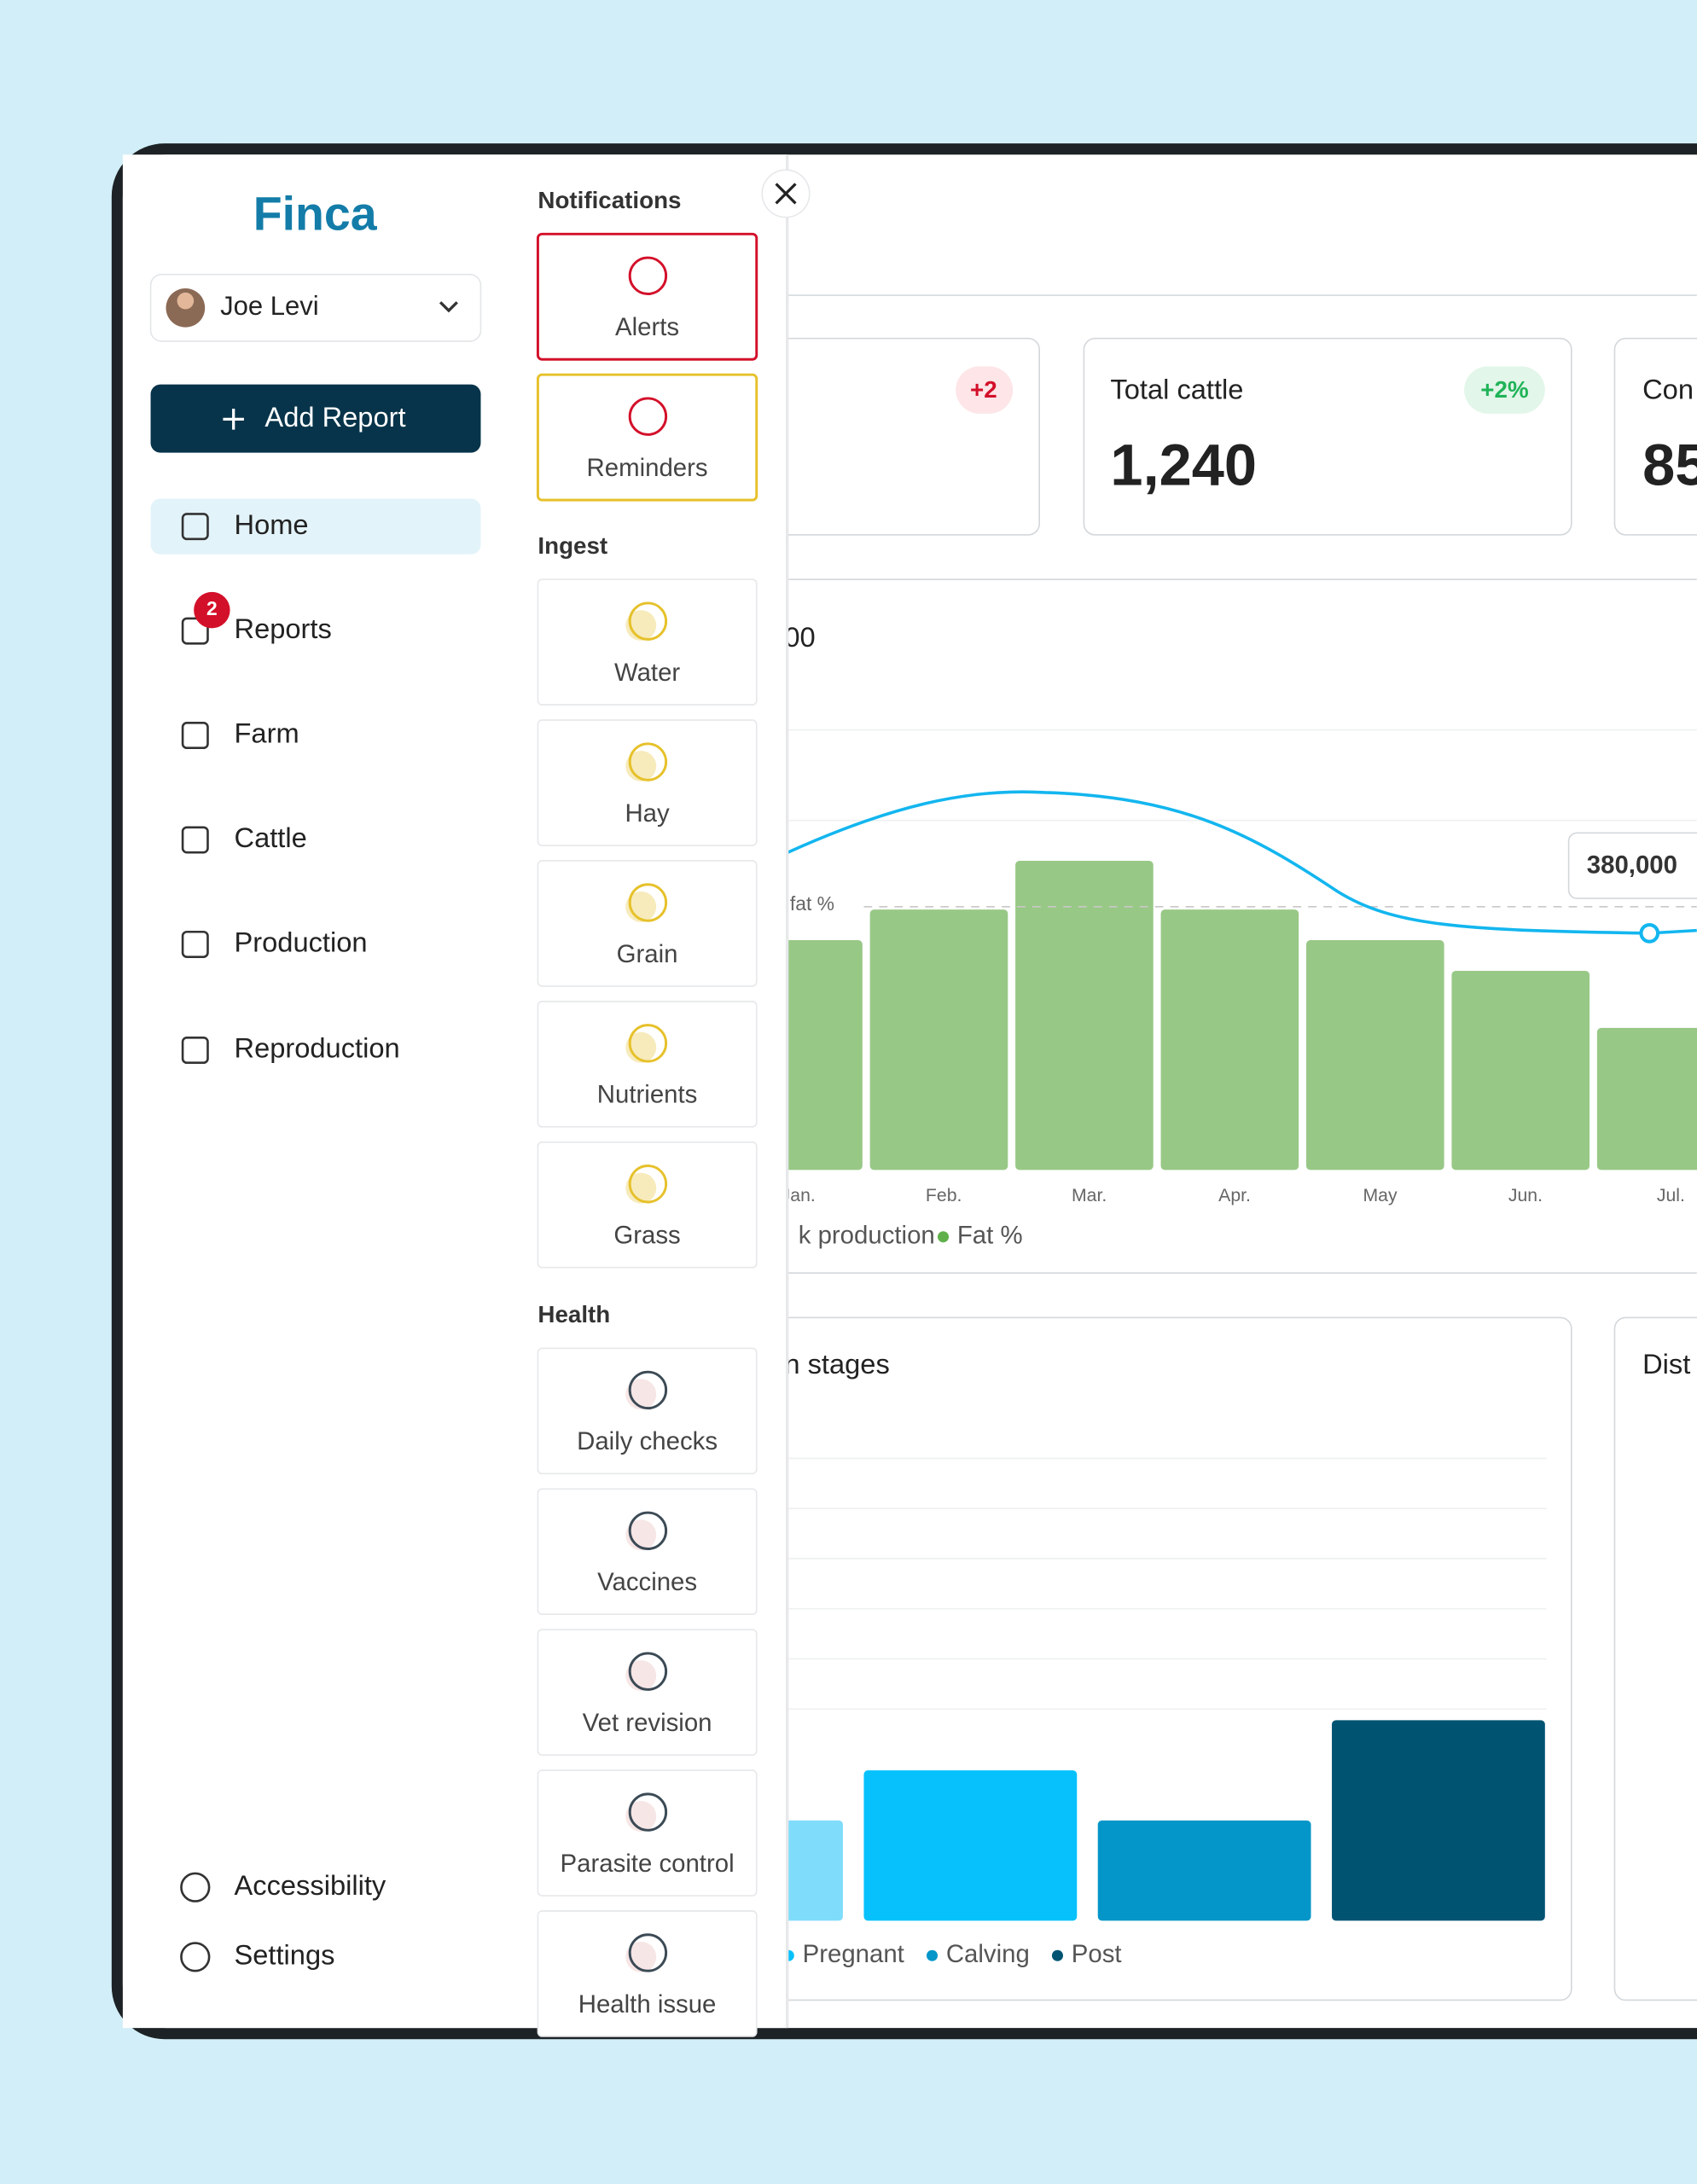 This screenshot has width=1697, height=2184. Describe the element at coordinates (1234, 1196) in the screenshot. I see `x-tick-label: Apr.` at that location.